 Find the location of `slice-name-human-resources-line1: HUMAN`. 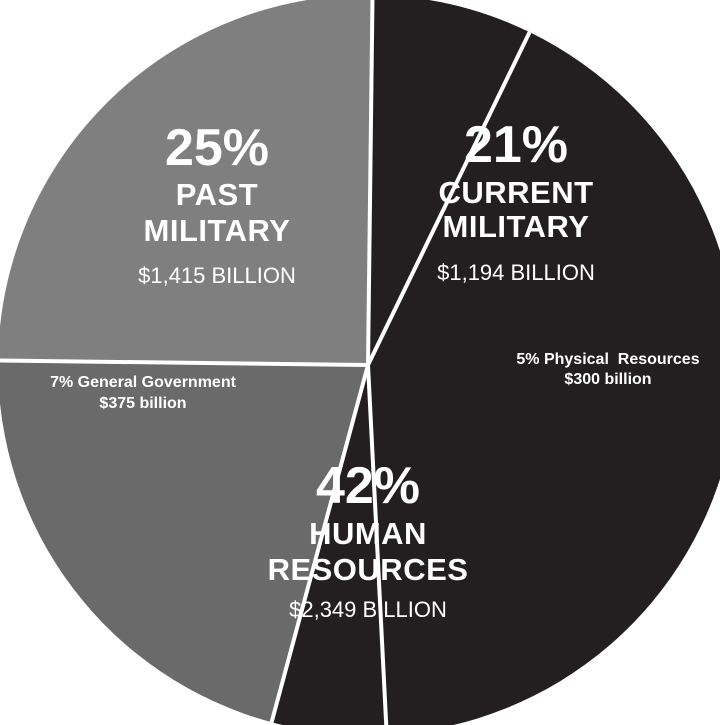

slice-name-human-resources-line1: HUMAN is located at coordinates (368, 533).